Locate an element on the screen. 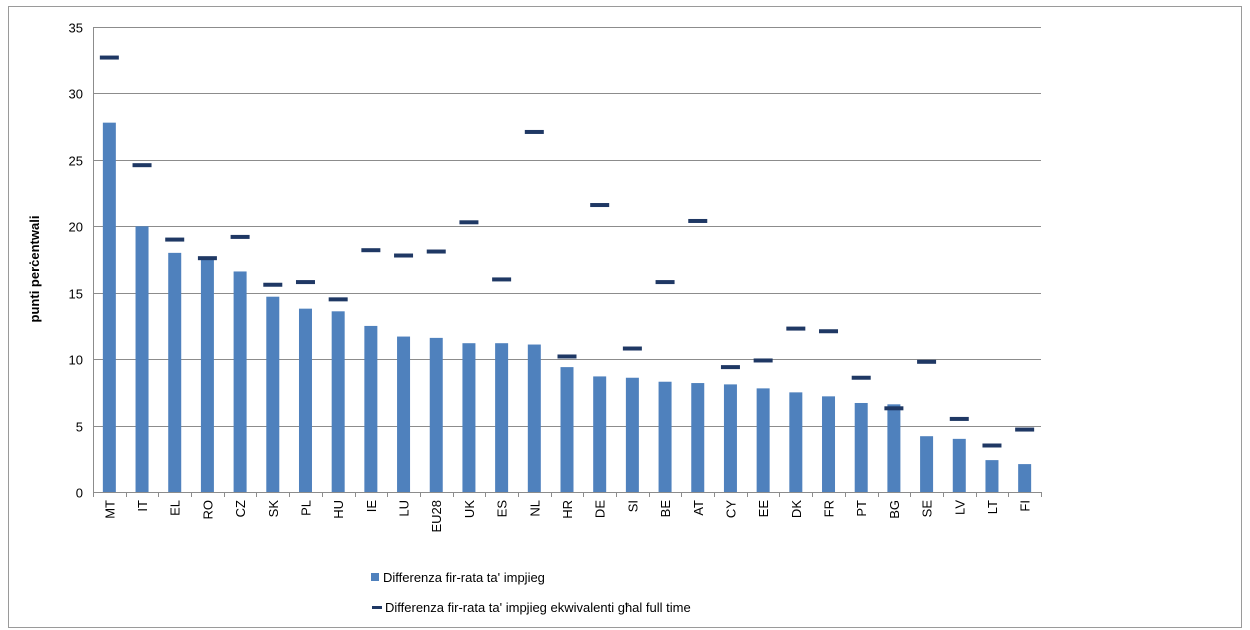 The width and height of the screenshot is (1250, 630). y-tick-label-10: 10 is located at coordinates (76, 360).